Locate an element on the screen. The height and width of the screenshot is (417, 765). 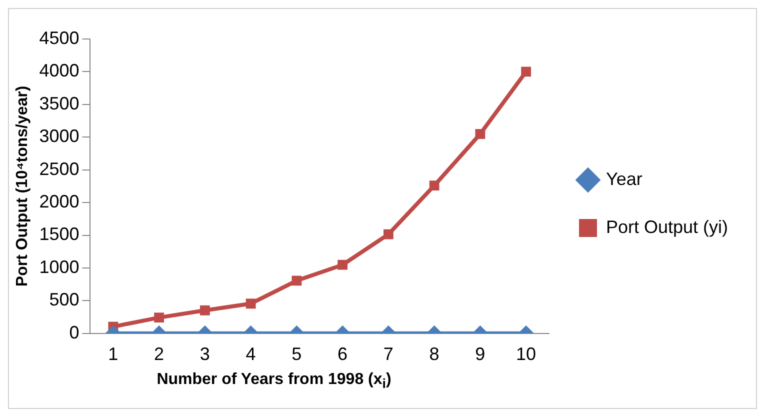
y-tick-label: 3500 is located at coordinates (59, 103).